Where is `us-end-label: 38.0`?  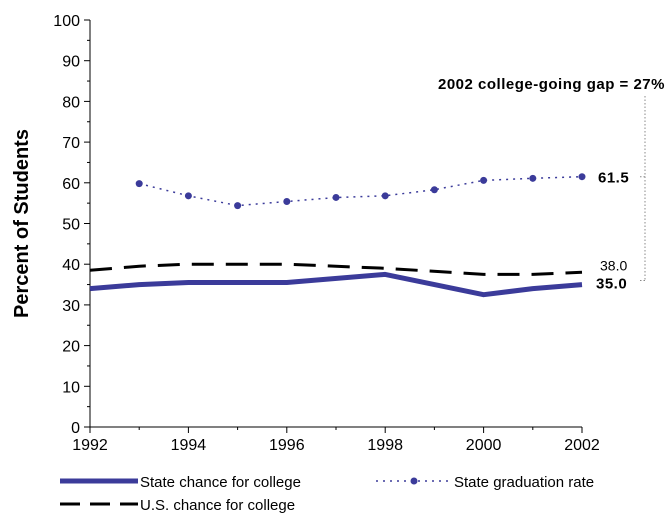
us-end-label: 38.0 is located at coordinates (613, 265).